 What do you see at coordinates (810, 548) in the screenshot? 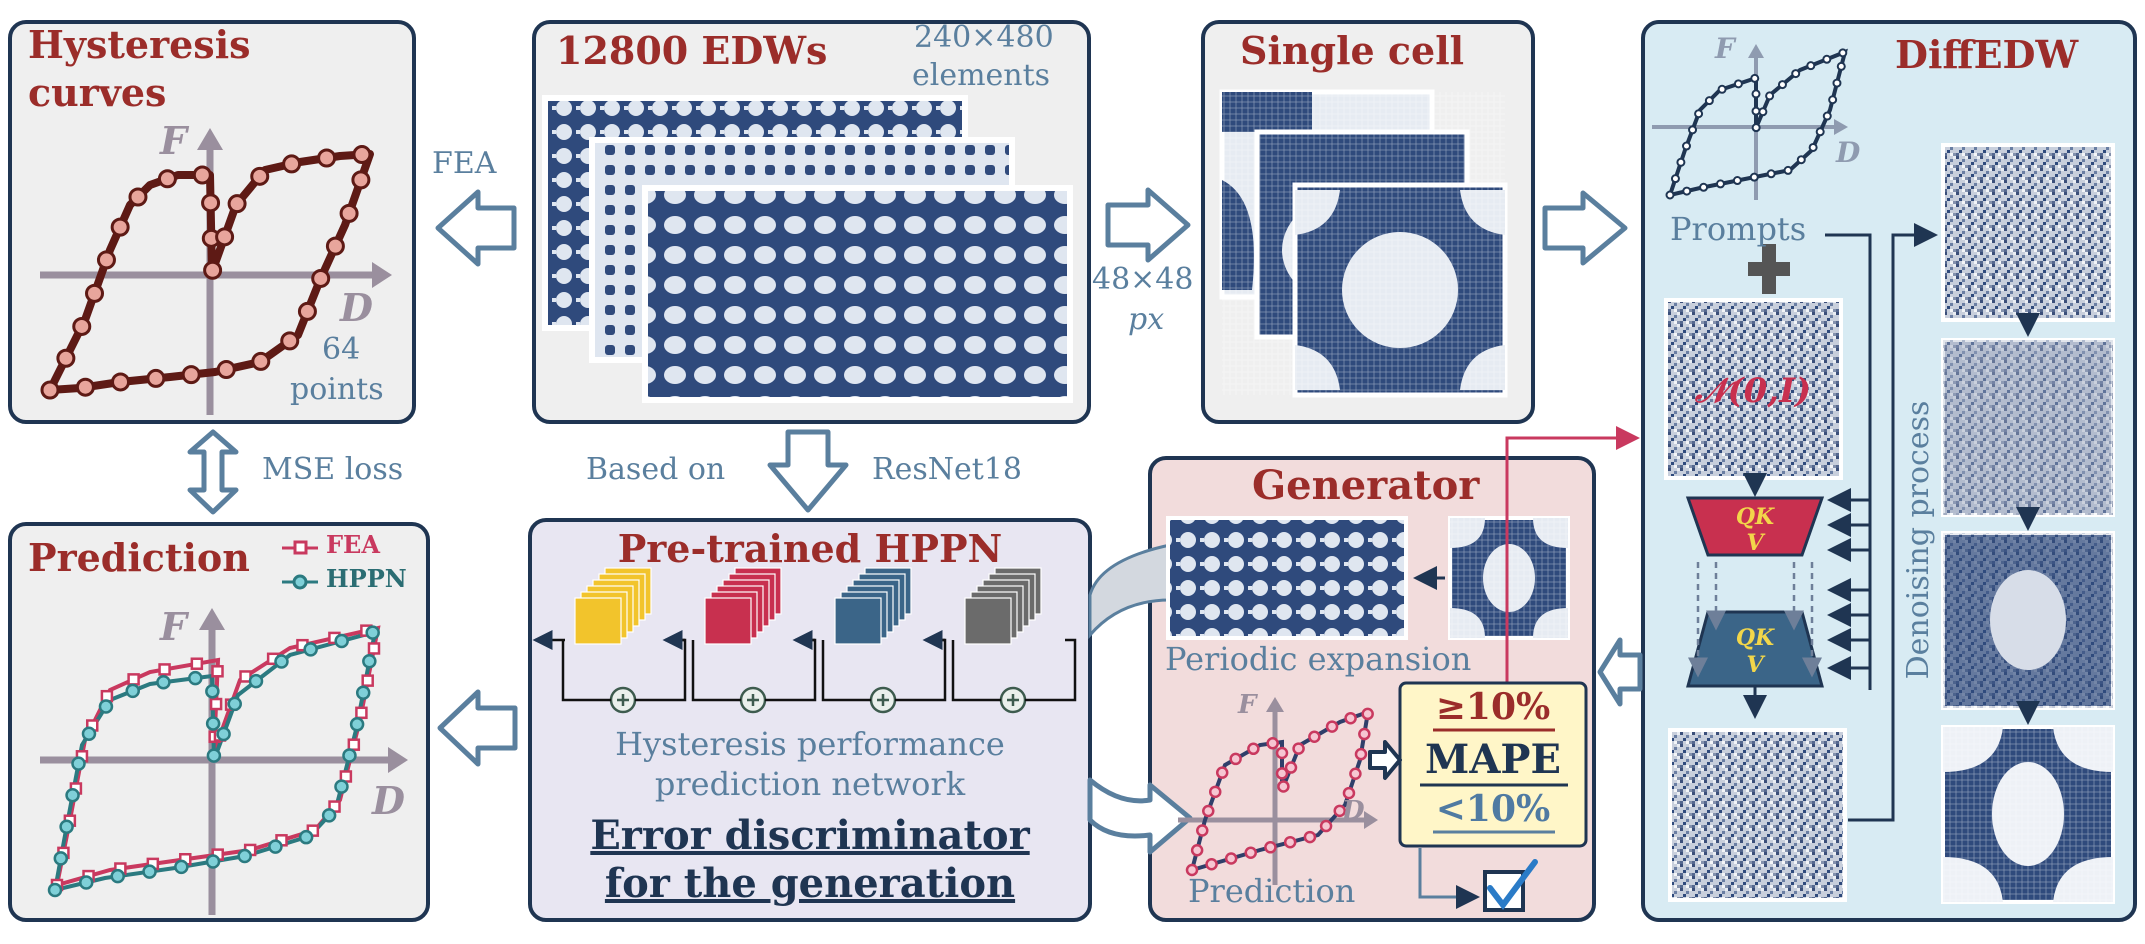
I see `hppn-title: Pre-trained HPPN` at bounding box center [810, 548].